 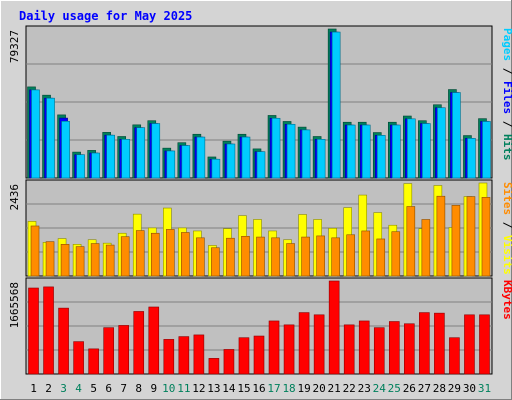 What do you see at coordinates (506, 44) in the screenshot?
I see `legend-entry-pages: Pages` at bounding box center [506, 44].